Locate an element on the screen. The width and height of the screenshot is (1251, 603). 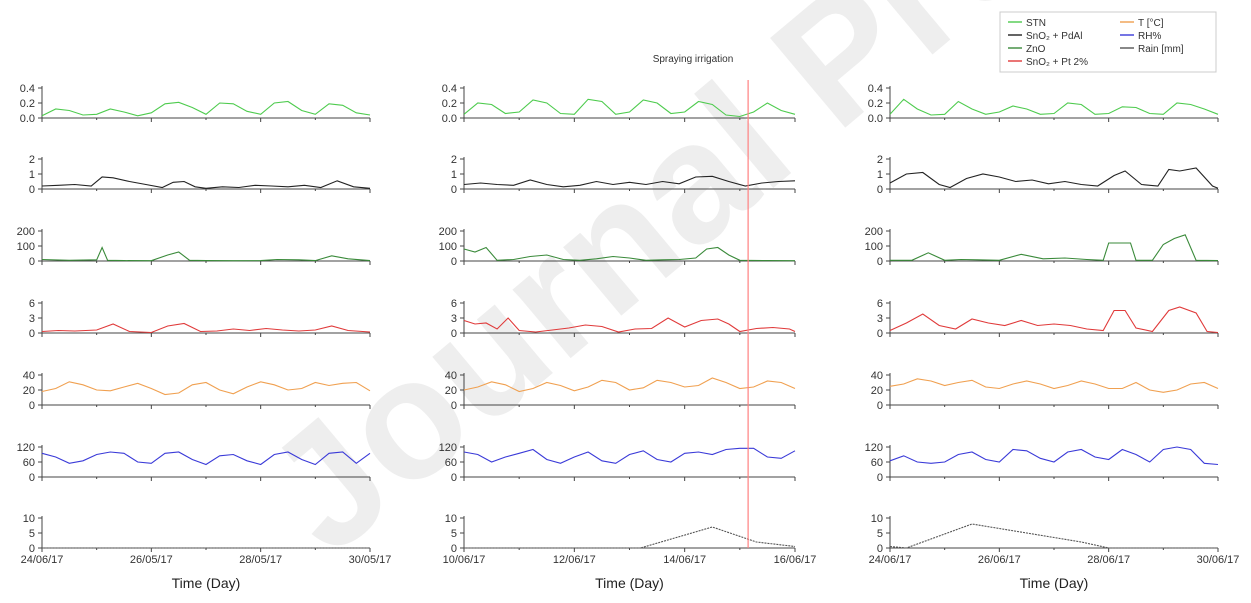
x-tick-label: 26/05/17 is located at coordinates (151, 560).